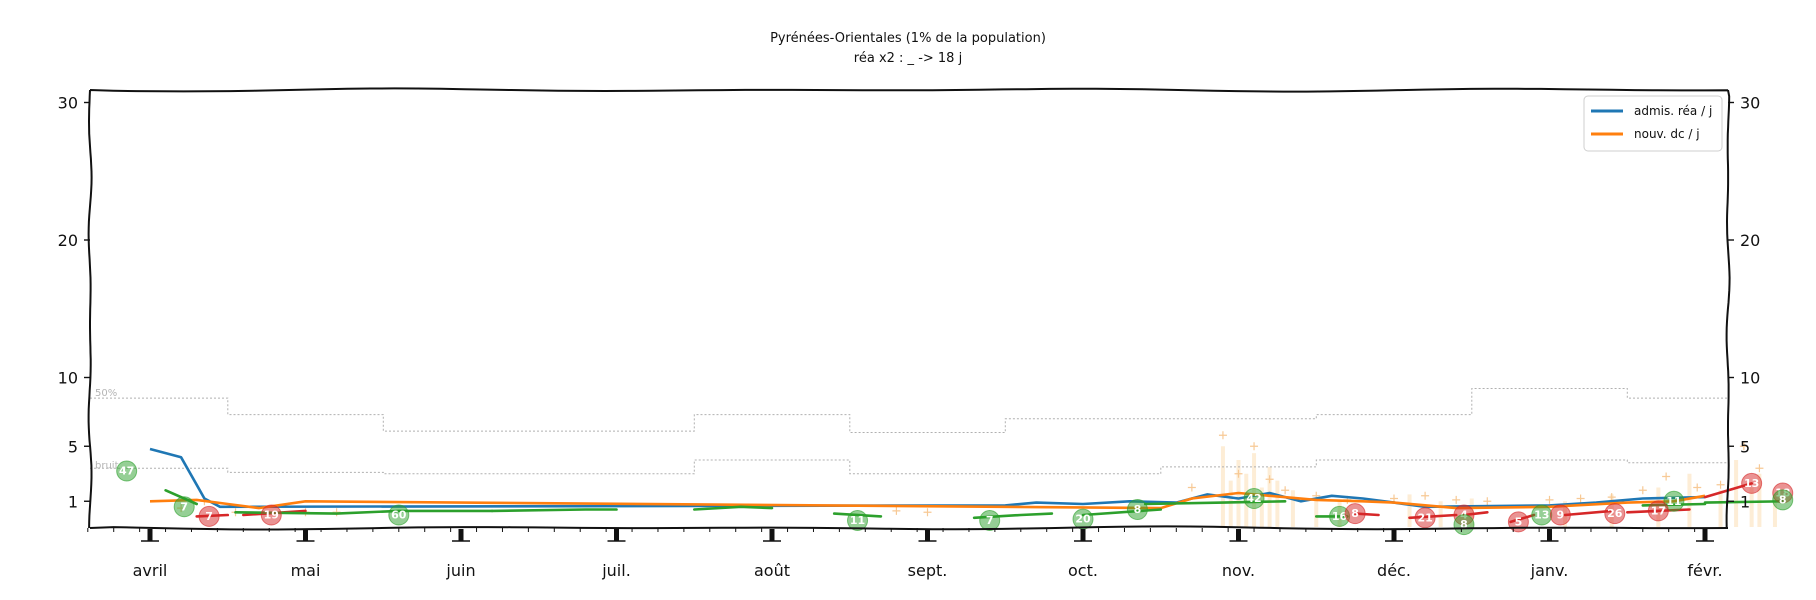  I want to click on trend-bubble: 20, so click(1083, 519).